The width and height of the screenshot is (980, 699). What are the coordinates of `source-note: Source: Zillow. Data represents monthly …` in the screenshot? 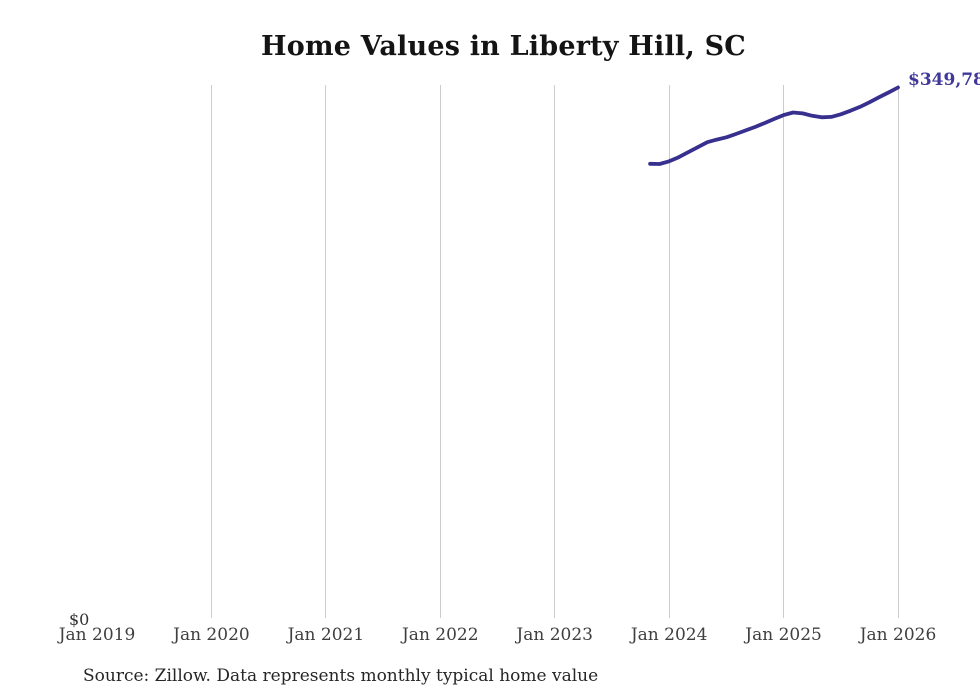 It's located at (341, 676).